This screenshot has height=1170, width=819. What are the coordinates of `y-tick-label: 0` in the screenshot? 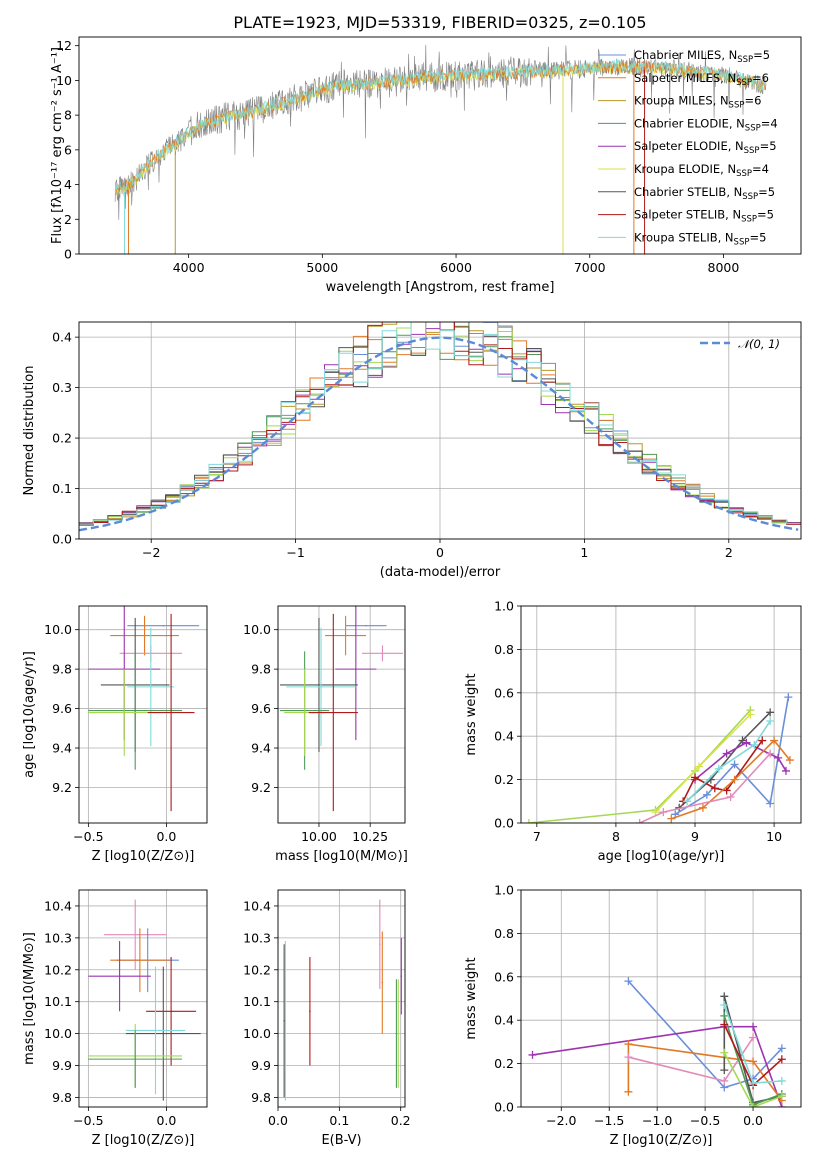 It's located at (68, 254).